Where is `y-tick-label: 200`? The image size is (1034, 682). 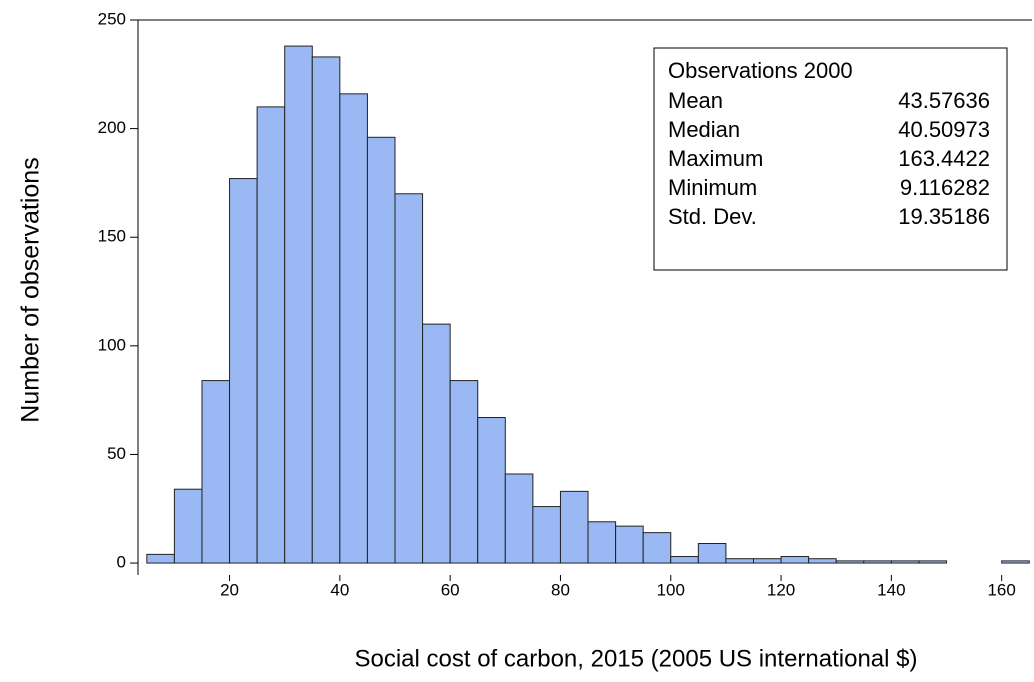 y-tick-label: 200 is located at coordinates (112, 127).